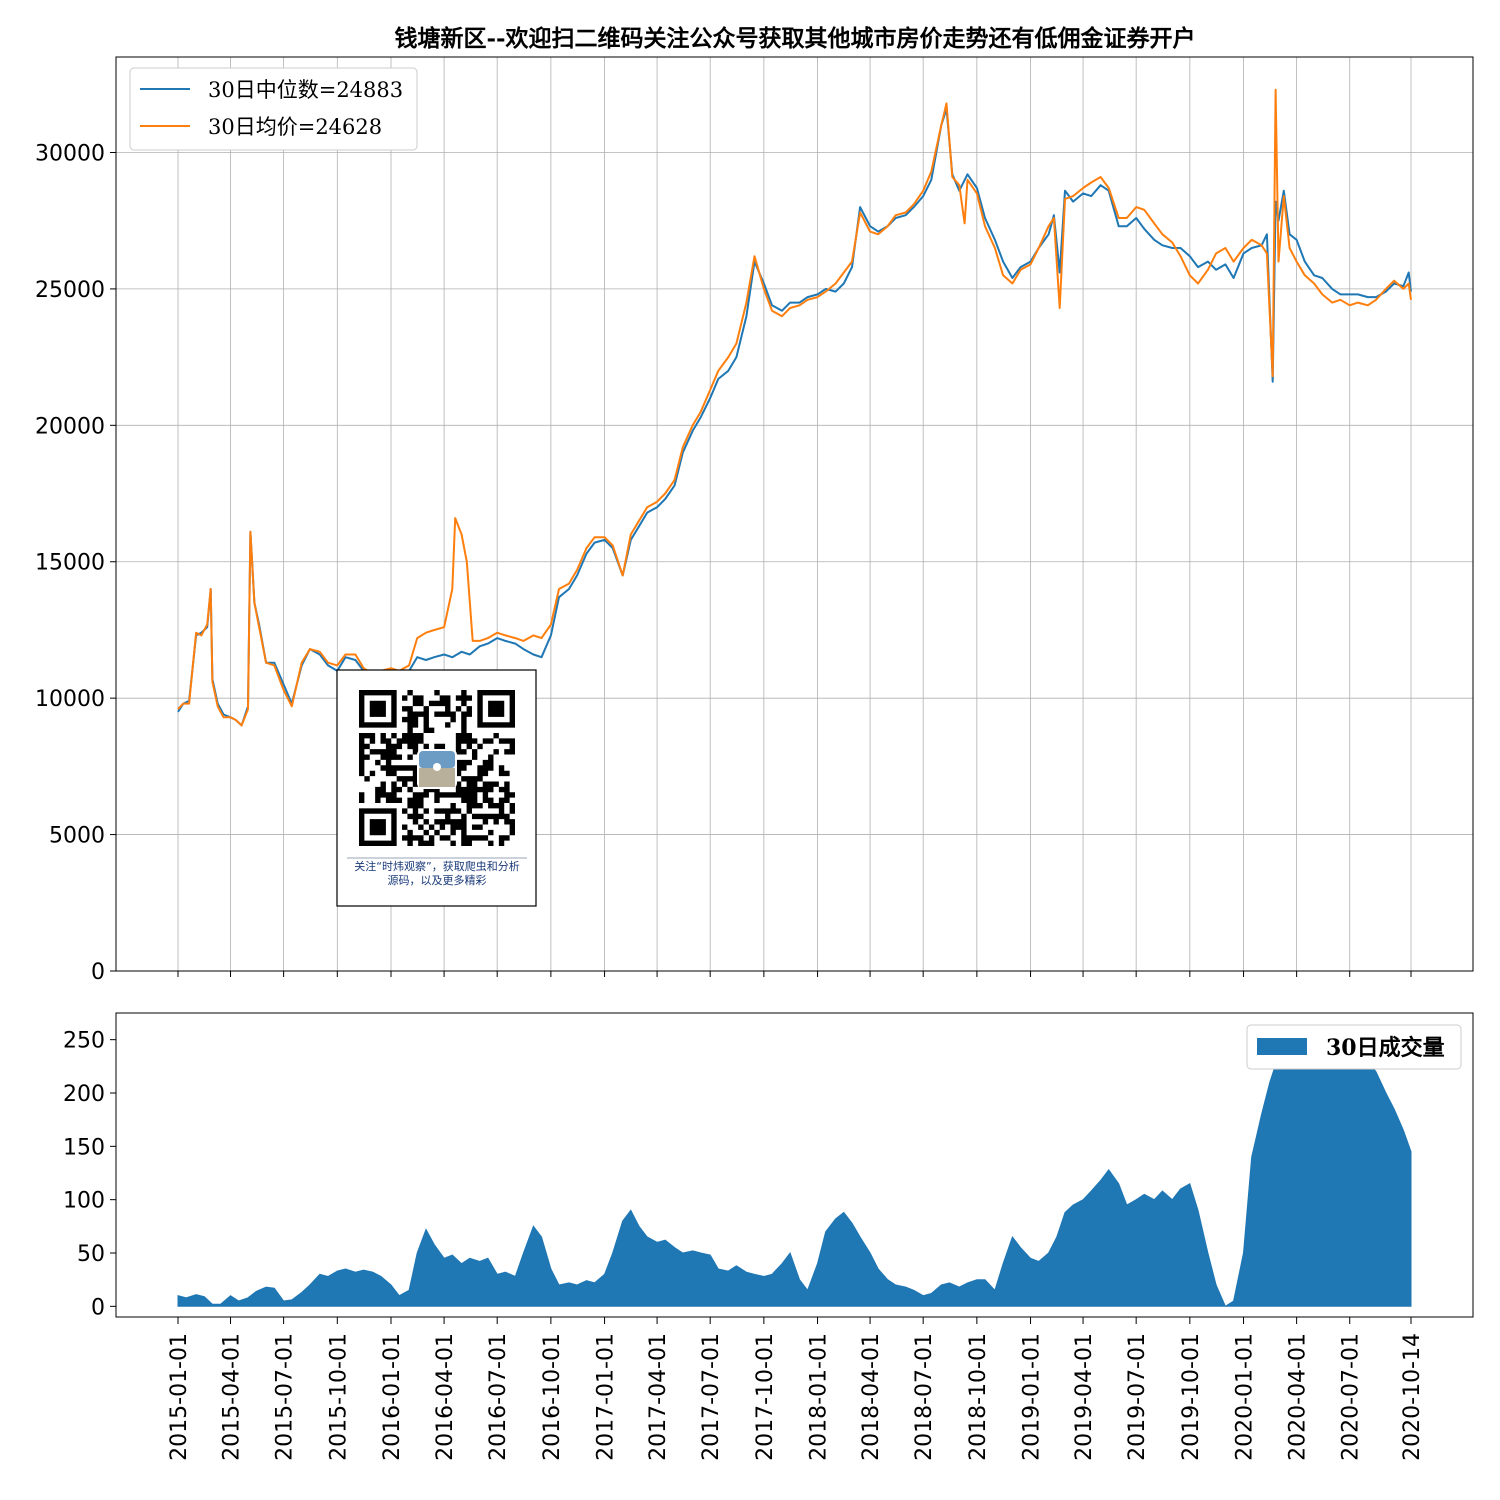  Describe the element at coordinates (1137, 1397) in the screenshot. I see `x-tick-label: 2019-07-01` at that location.